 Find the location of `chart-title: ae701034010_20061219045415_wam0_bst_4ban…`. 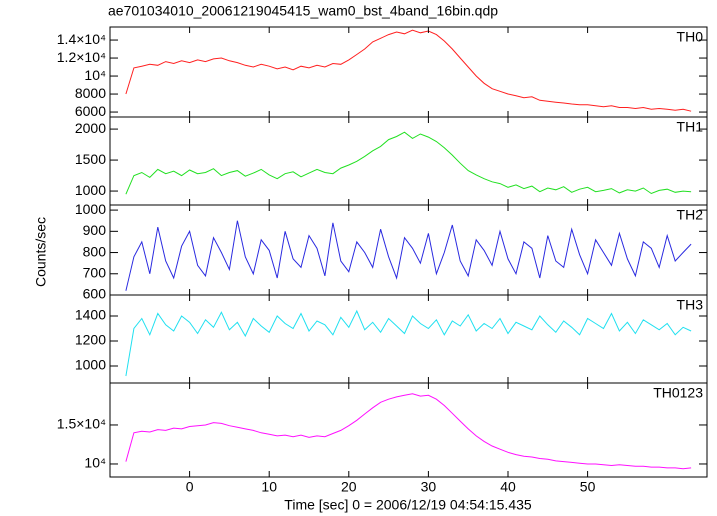

chart-title: ae701034010_20061219045415_wam0_bst_4ban… is located at coordinates (303, 11).